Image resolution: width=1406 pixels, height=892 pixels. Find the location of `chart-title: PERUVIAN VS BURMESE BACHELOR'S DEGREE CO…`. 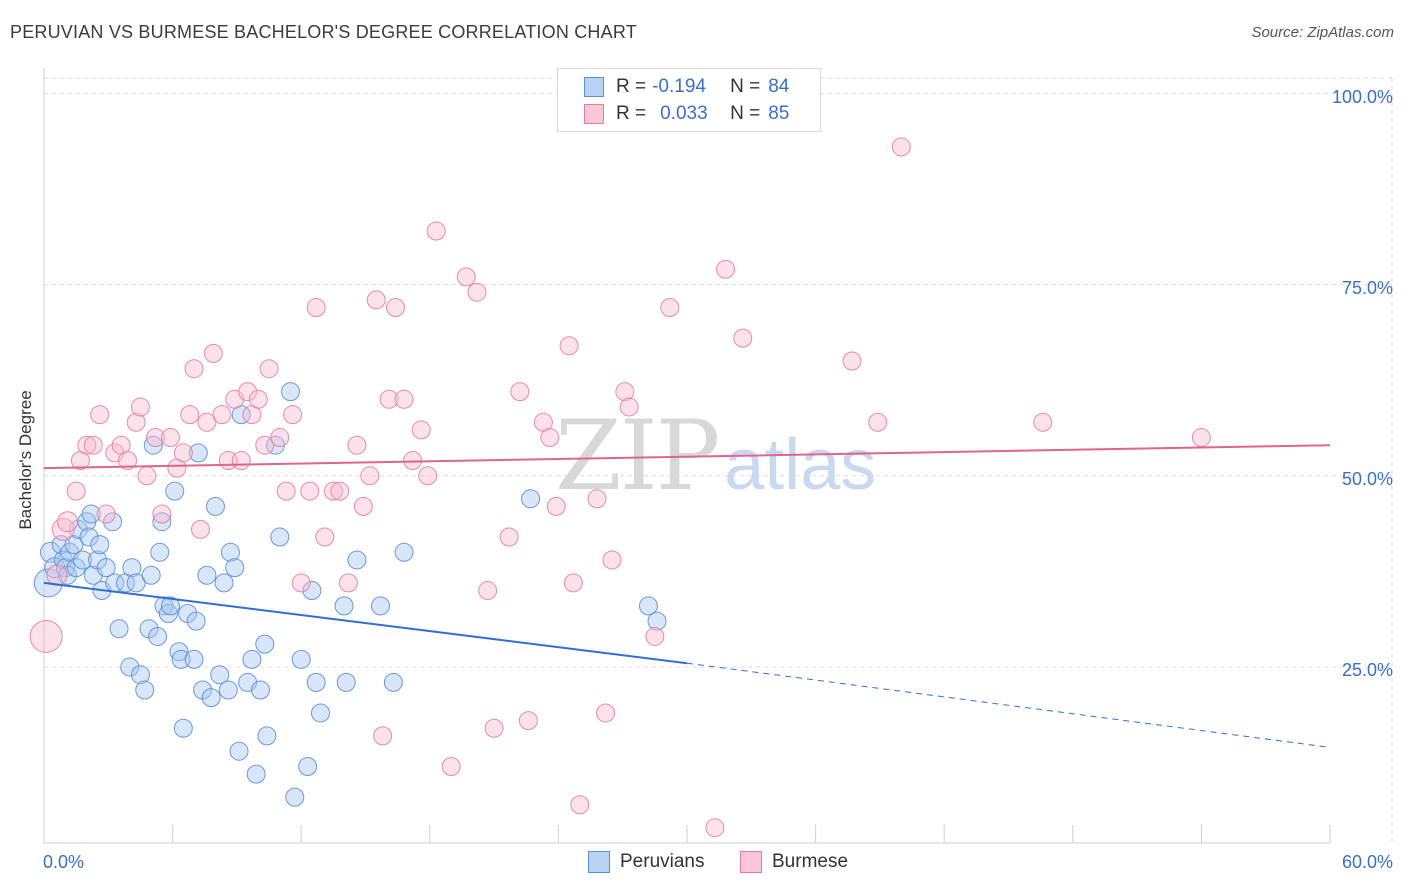

chart-title: PERUVIAN VS BURMESE BACHELOR'S DEGREE CO… is located at coordinates (323, 32).